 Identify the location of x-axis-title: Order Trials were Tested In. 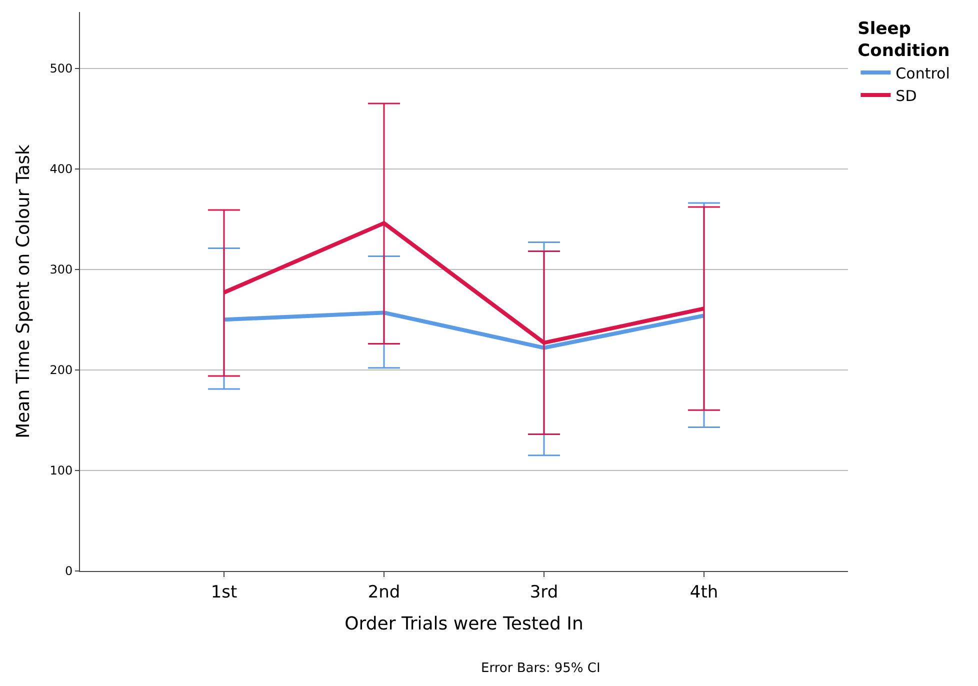
(464, 624).